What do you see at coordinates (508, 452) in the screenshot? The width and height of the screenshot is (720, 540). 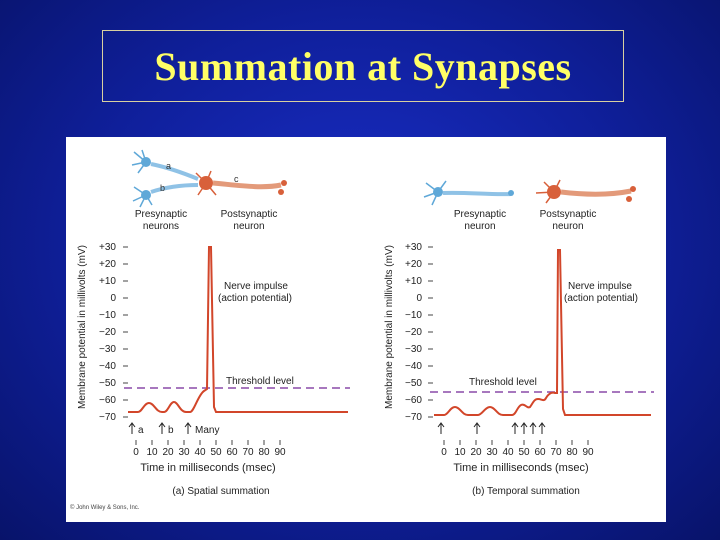 I see `right-xtick: 40` at bounding box center [508, 452].